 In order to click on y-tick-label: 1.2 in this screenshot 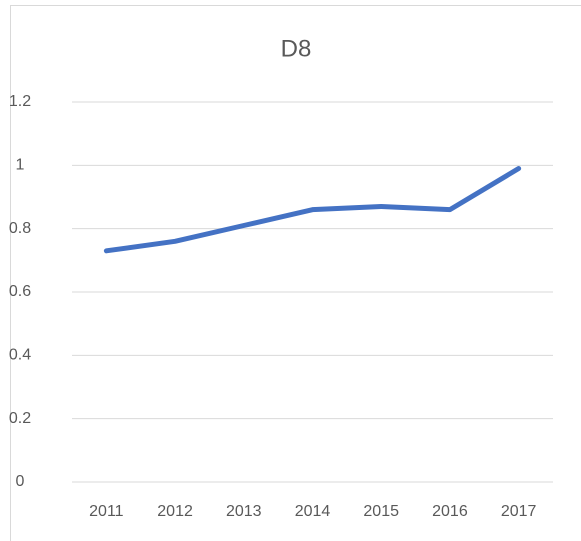, I will do `click(20, 101)`.